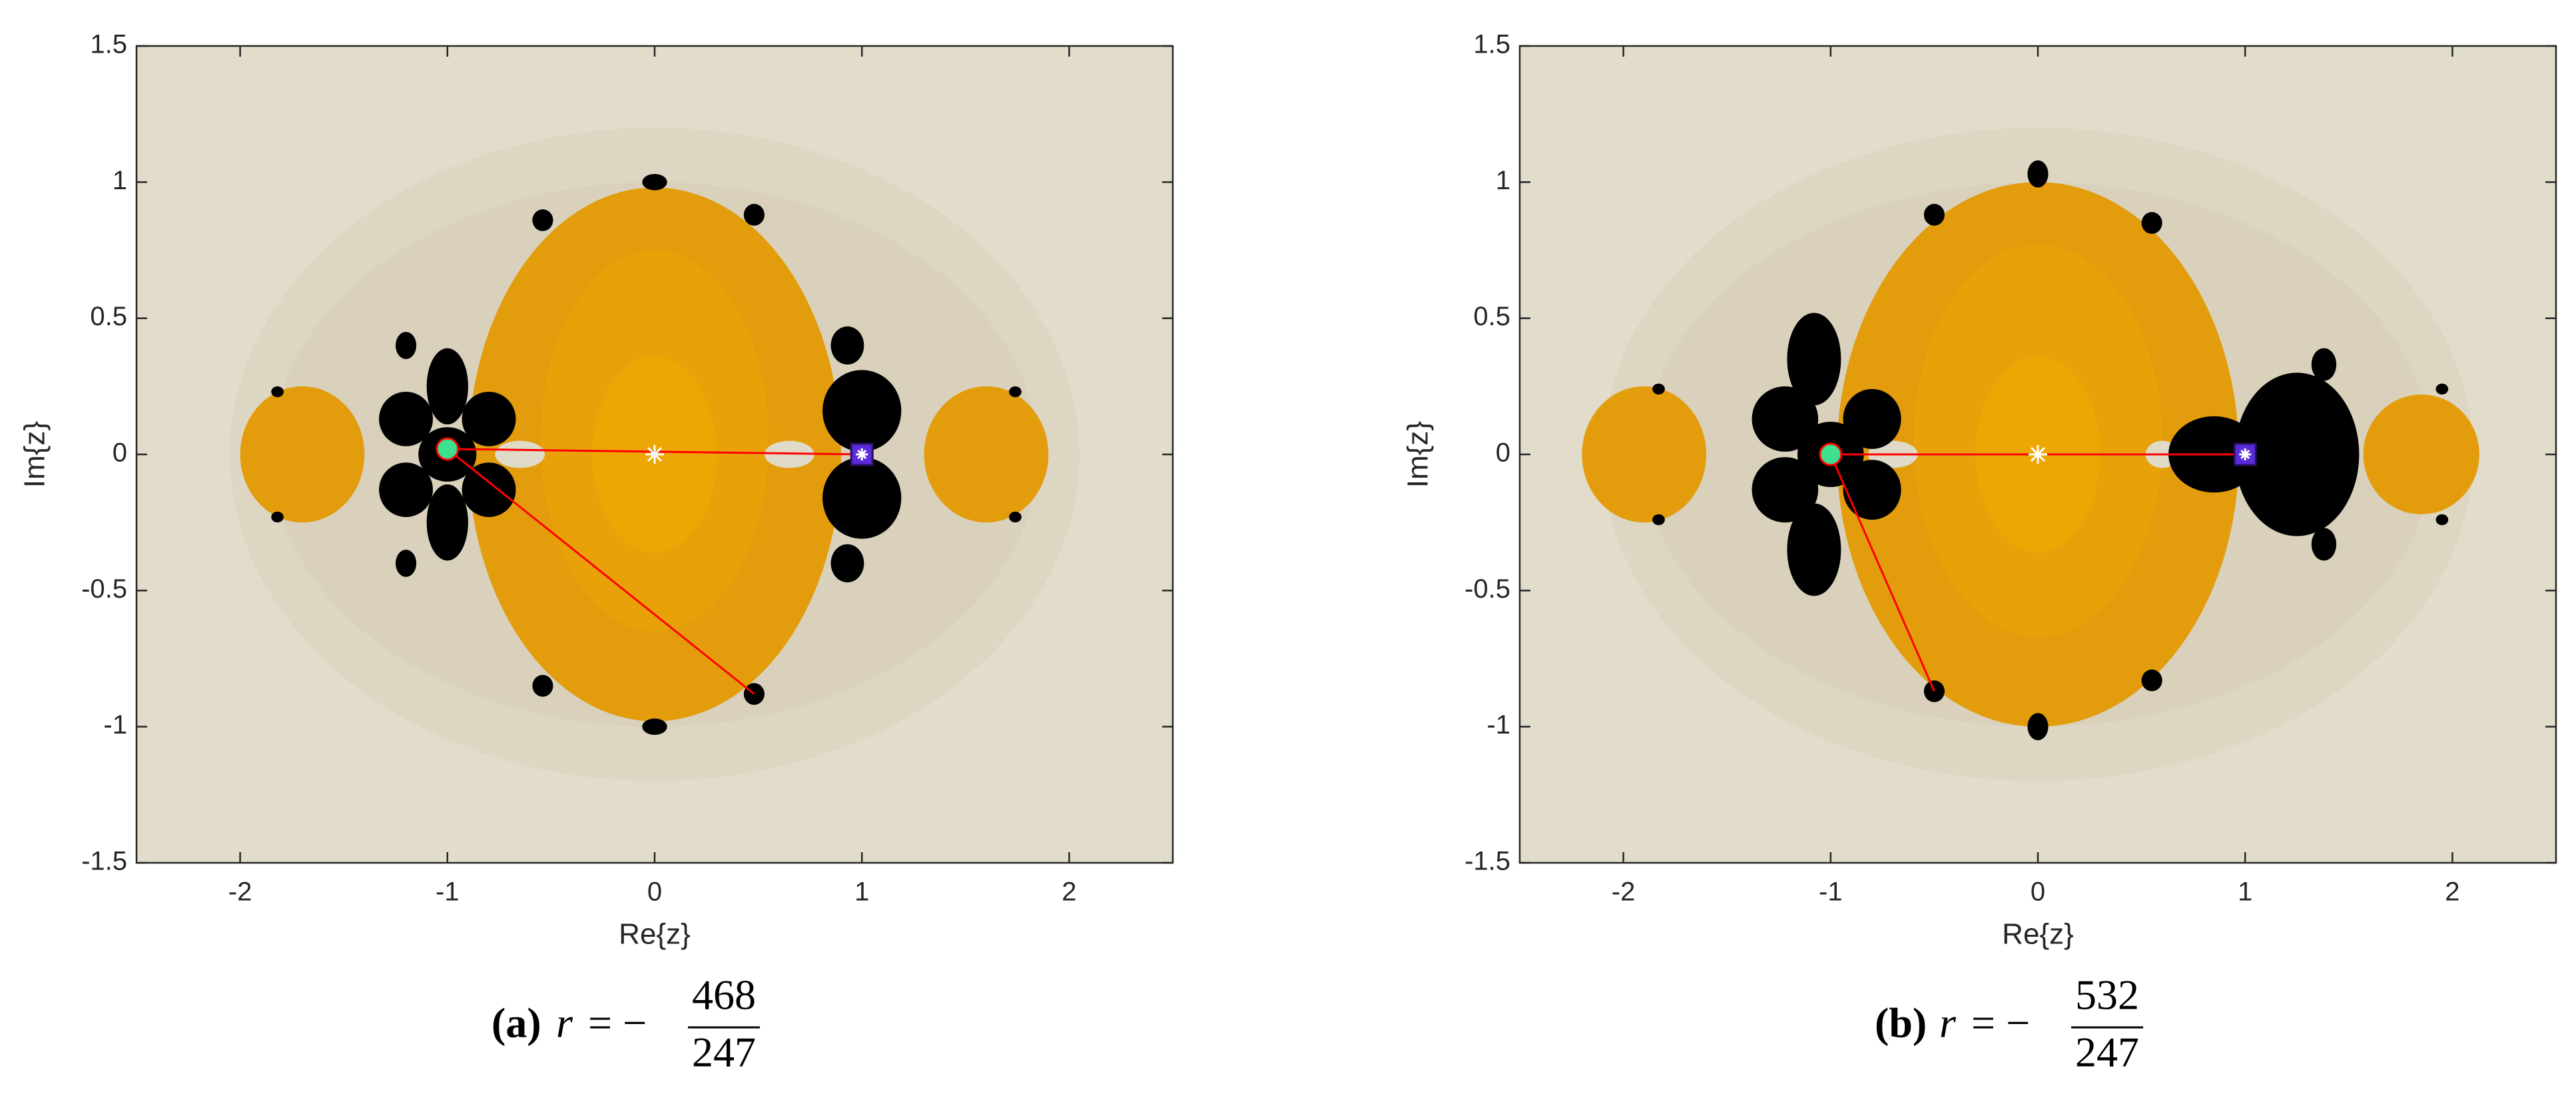 This screenshot has height=1094, width=2576. Describe the element at coordinates (516, 1023) in the screenshot. I see `caption-label: (a)` at that location.